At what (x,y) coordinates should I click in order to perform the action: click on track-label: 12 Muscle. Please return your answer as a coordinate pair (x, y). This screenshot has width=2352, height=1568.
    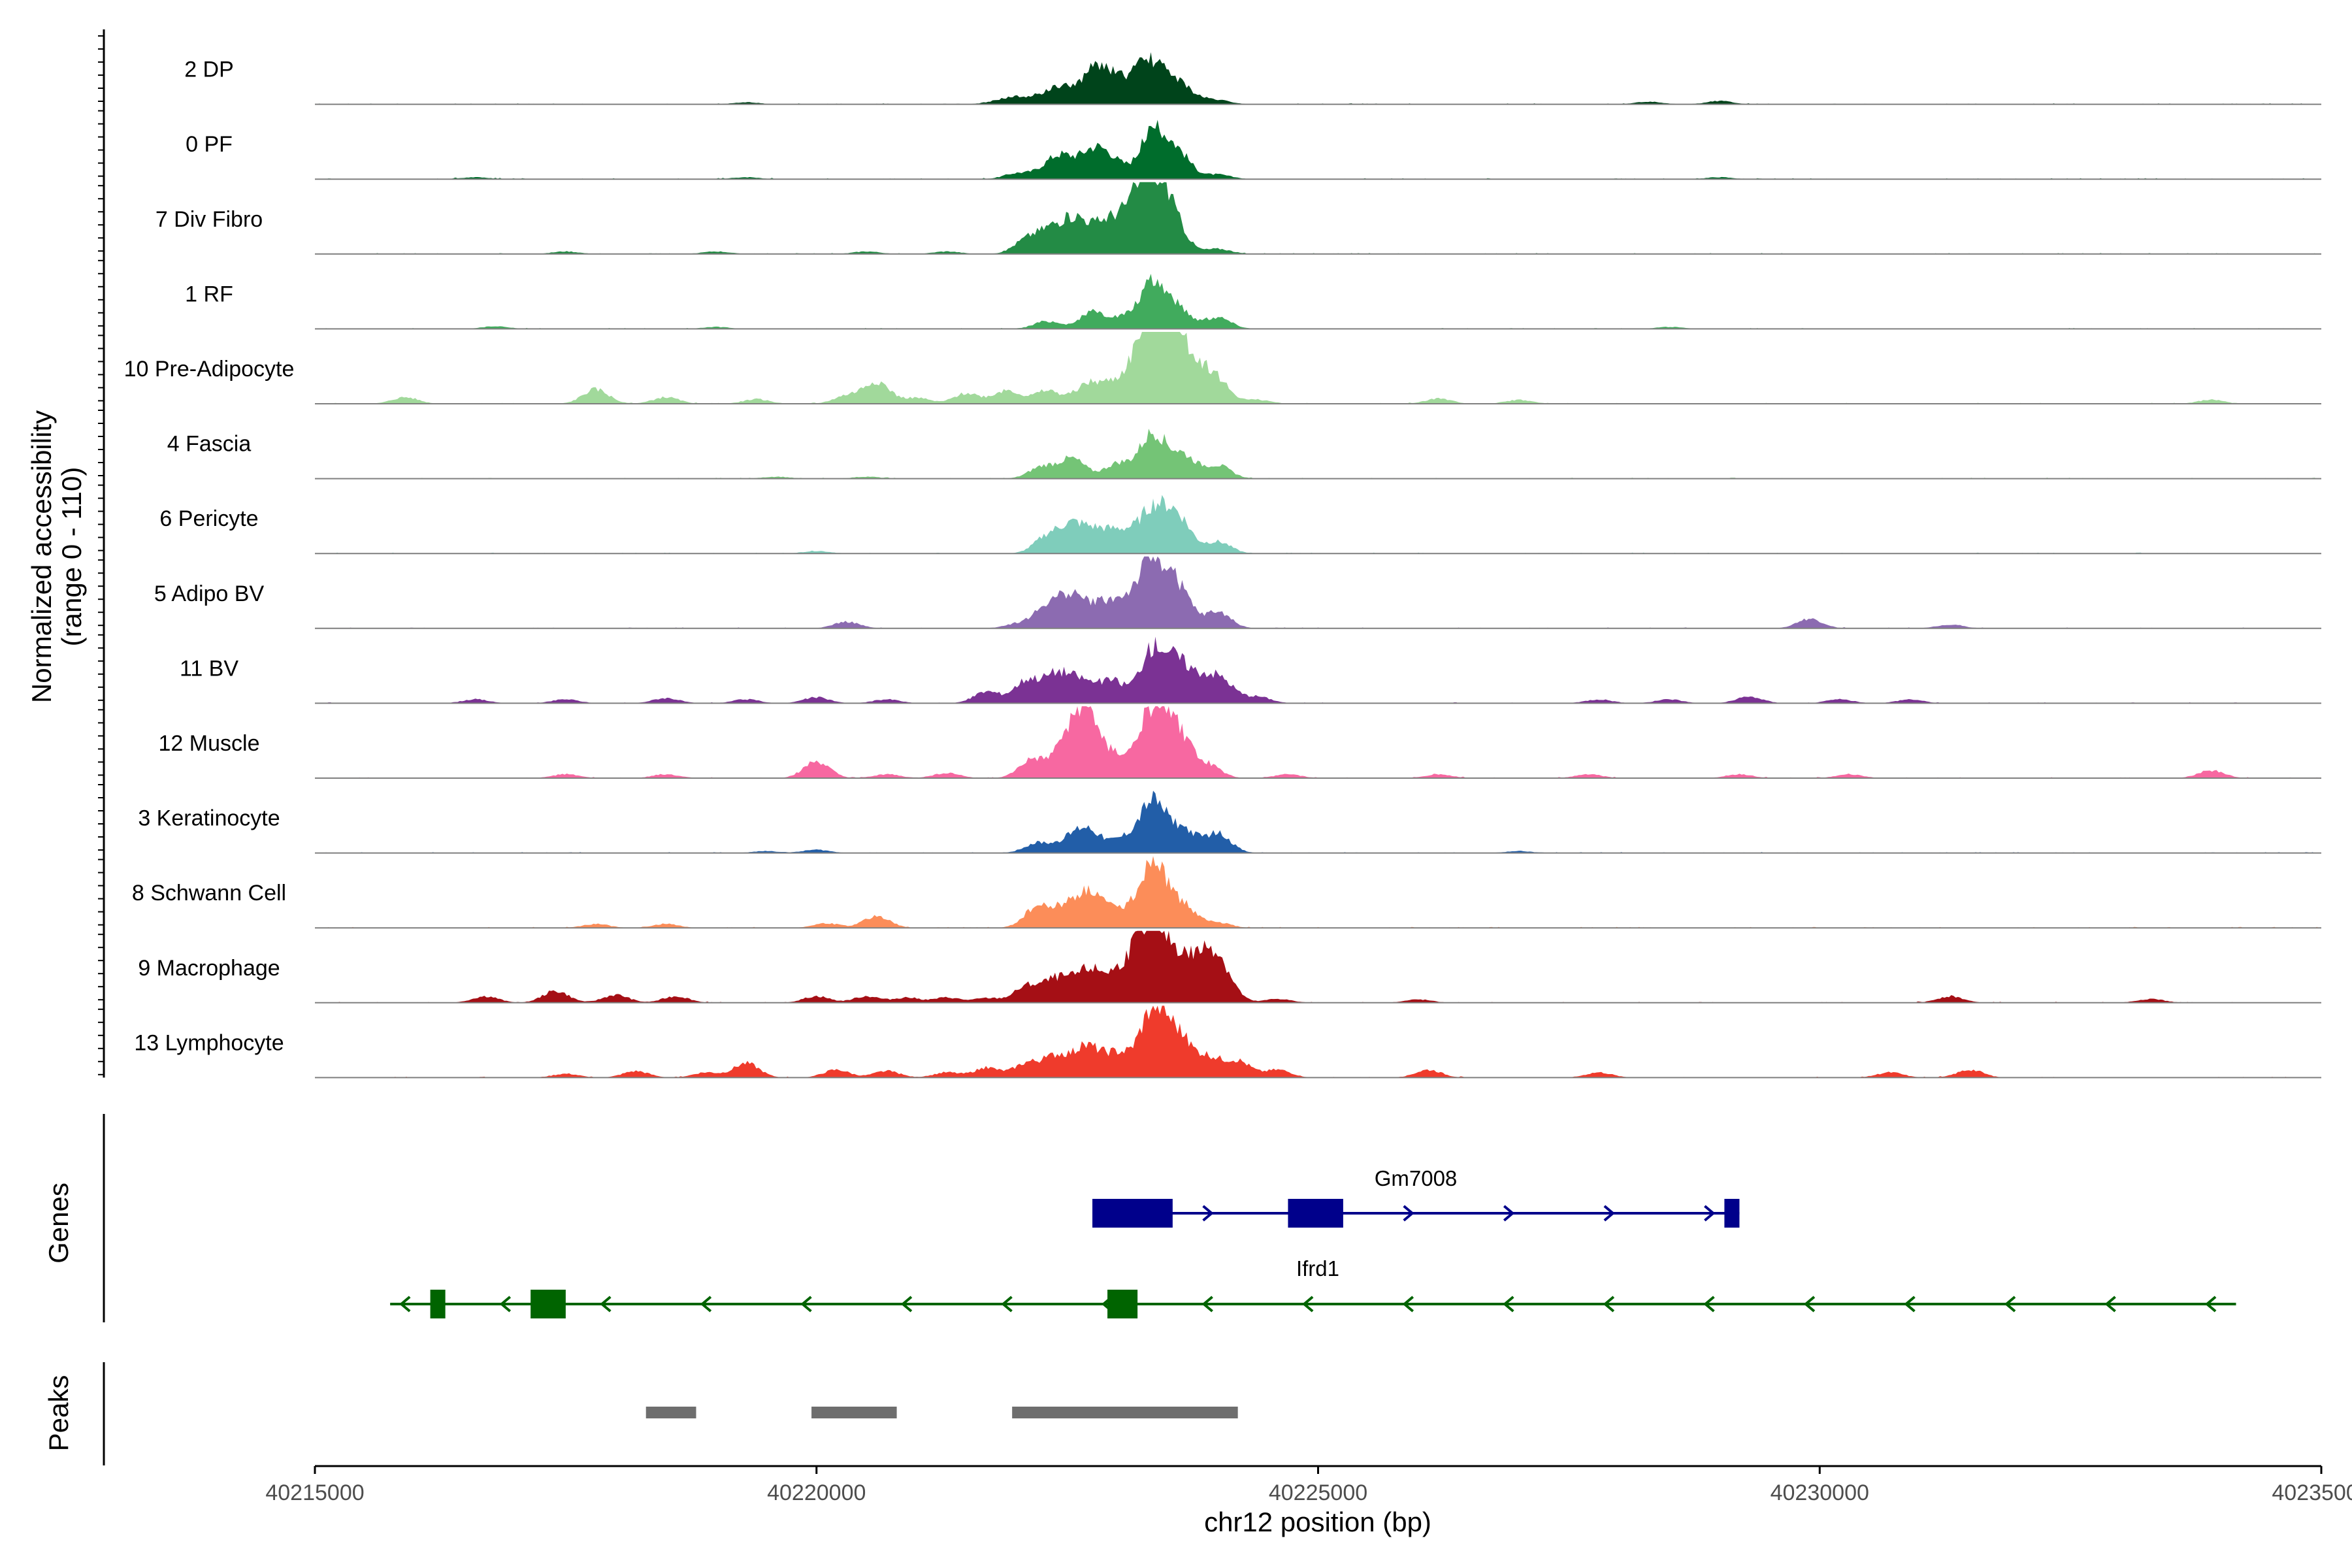
    Looking at the image, I should click on (209, 743).